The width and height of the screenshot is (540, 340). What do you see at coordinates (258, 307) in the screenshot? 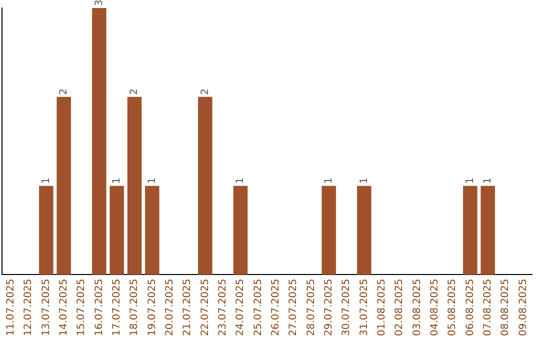
I see `x-tick-label: 25.07.2025` at bounding box center [258, 307].